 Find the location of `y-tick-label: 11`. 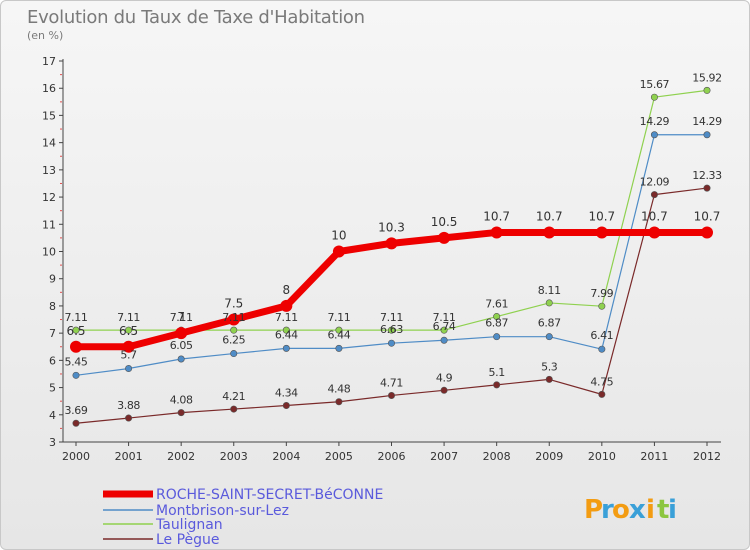

y-tick-label: 11 is located at coordinates (49, 224).